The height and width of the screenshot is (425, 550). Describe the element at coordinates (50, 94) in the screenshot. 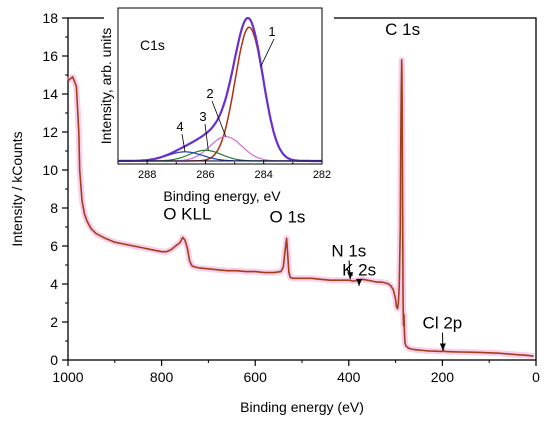

I see `main-y-tick-label: 14` at that location.